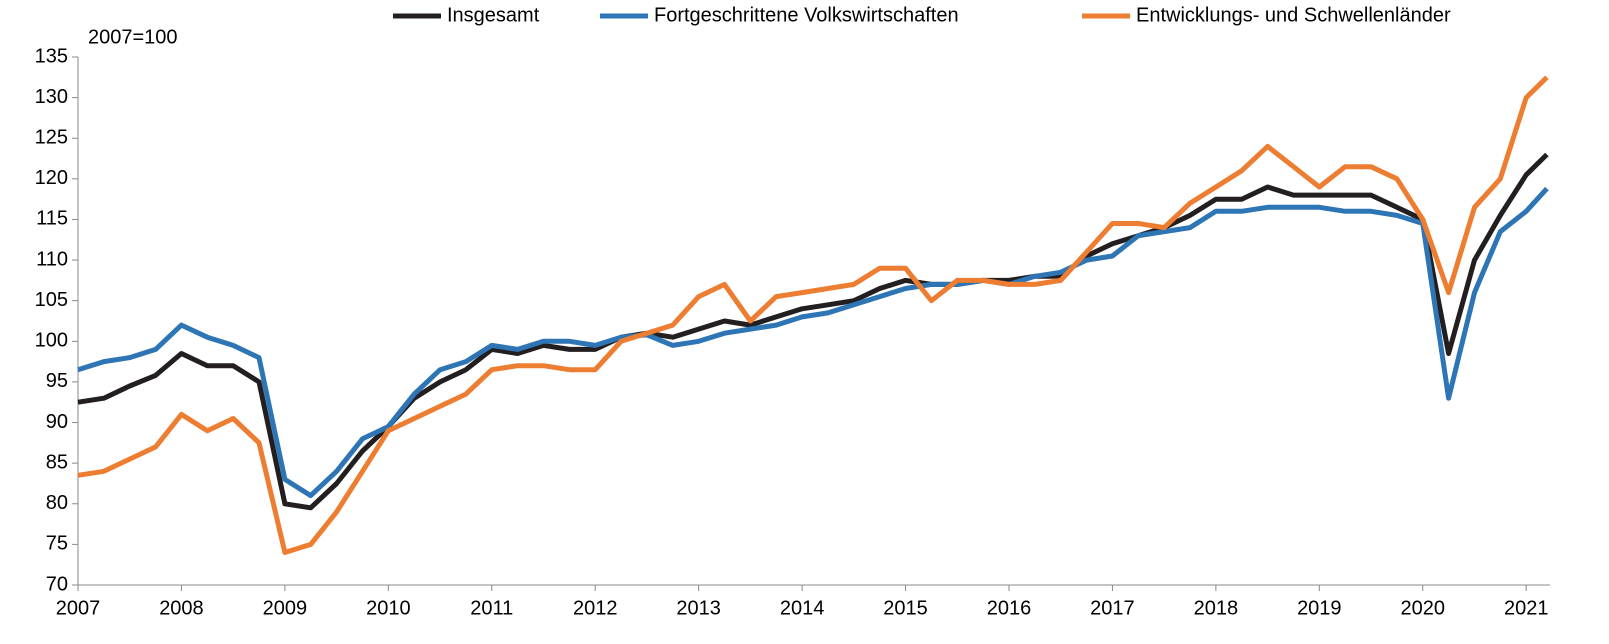  I want to click on y-tick-label: 75, so click(57, 544).